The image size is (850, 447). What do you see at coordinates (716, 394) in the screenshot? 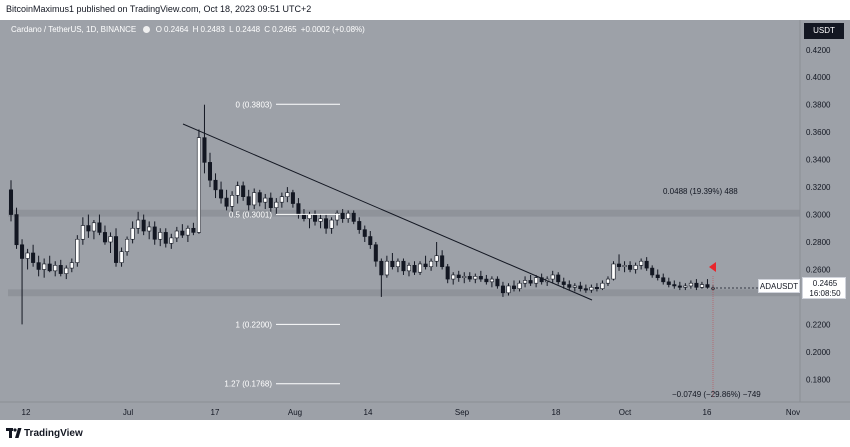
I see `measure-down-label: −0.0749 (−29.86%) −749` at bounding box center [716, 394].